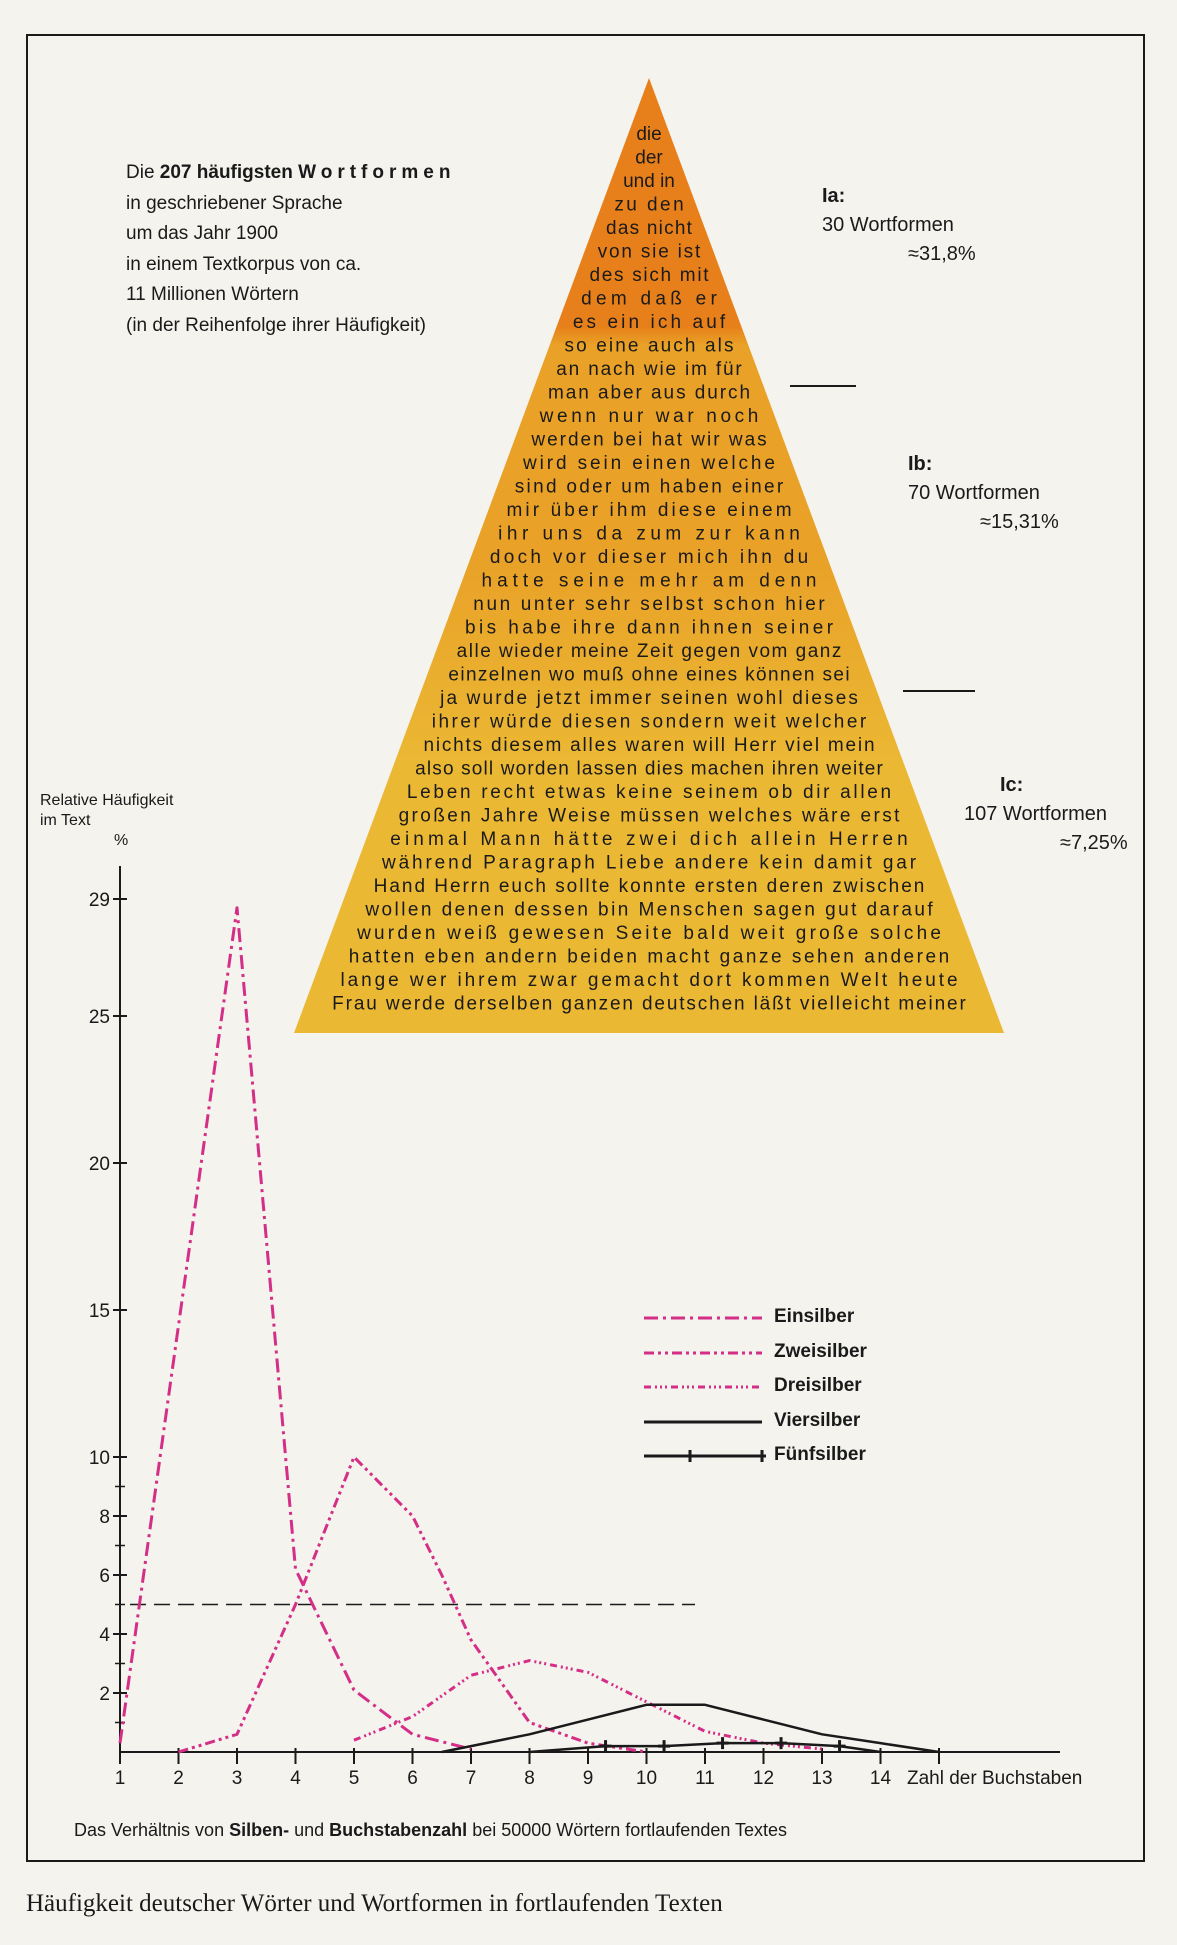 This screenshot has height=1945, width=1177. I want to click on group-ia-label: Ia:, so click(834, 196).